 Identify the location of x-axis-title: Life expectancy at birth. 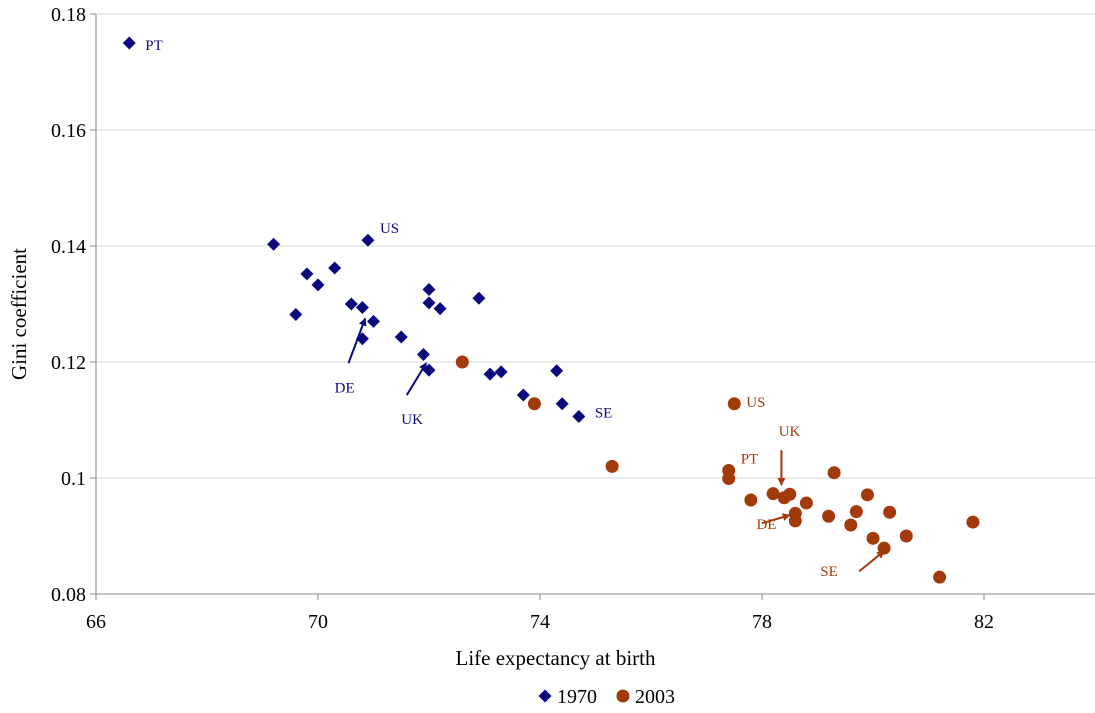
(556, 658).